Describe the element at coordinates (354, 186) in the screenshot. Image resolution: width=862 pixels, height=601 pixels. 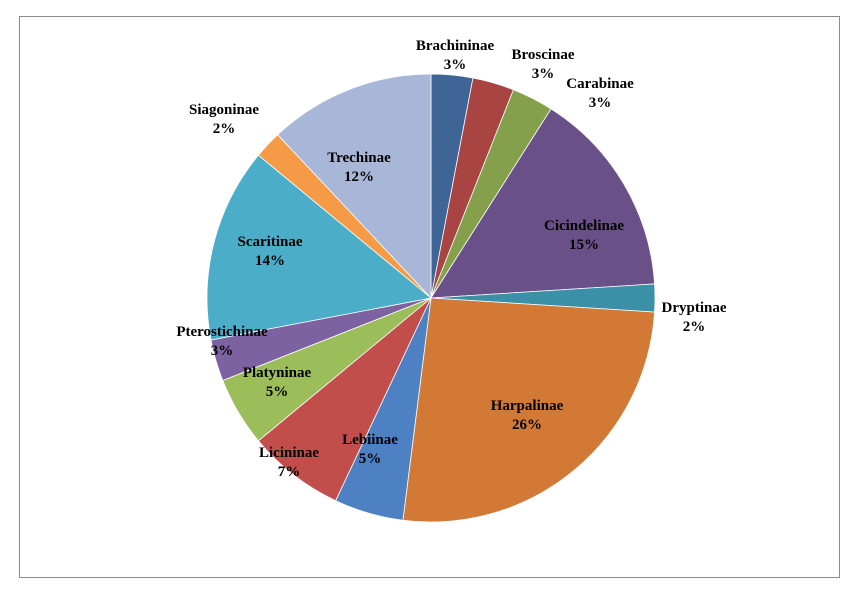
I see `pie-slice-trechinae` at that location.